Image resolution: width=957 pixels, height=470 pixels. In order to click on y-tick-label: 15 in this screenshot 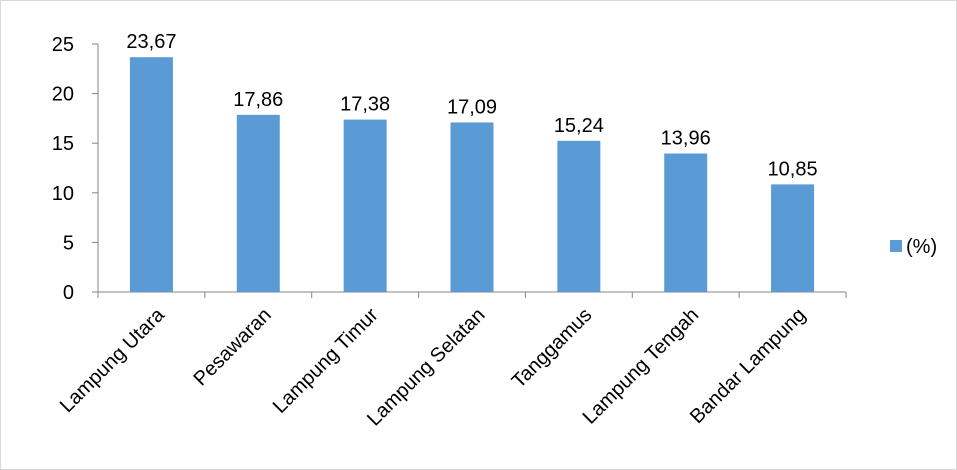, I will do `click(63, 144)`.